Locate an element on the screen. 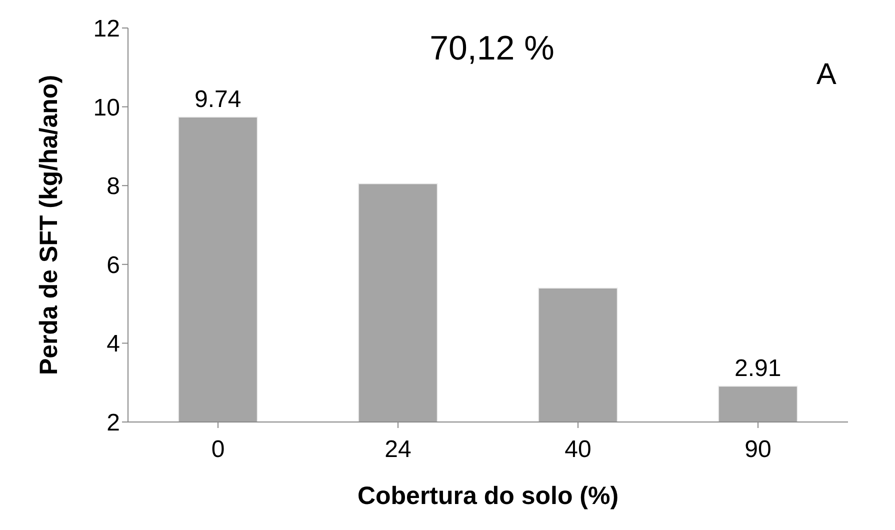  data-label: 9.74 is located at coordinates (218, 100).